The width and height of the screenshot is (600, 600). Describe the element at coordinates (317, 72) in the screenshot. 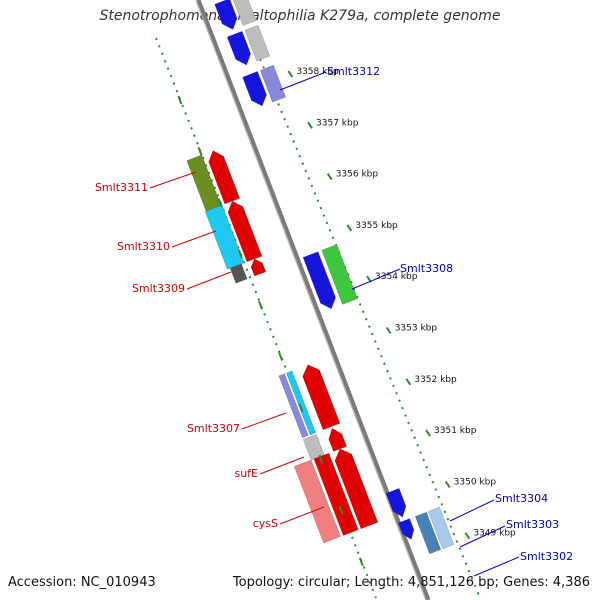

I see `kbp-label: 3358 kbp` at that location.